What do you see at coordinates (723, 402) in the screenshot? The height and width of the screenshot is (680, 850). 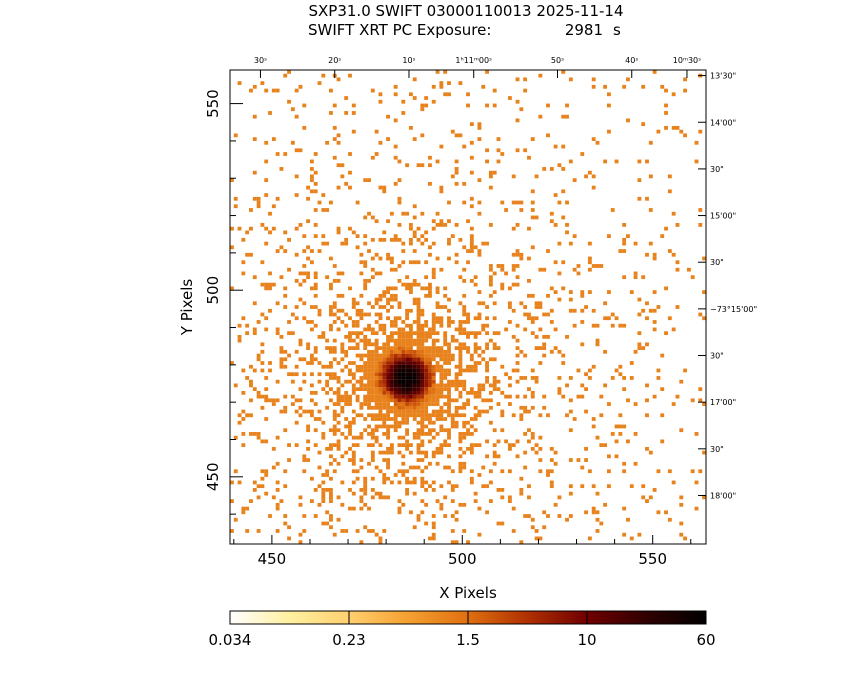 I see `dec-tick-label: 17'00"` at bounding box center [723, 402].